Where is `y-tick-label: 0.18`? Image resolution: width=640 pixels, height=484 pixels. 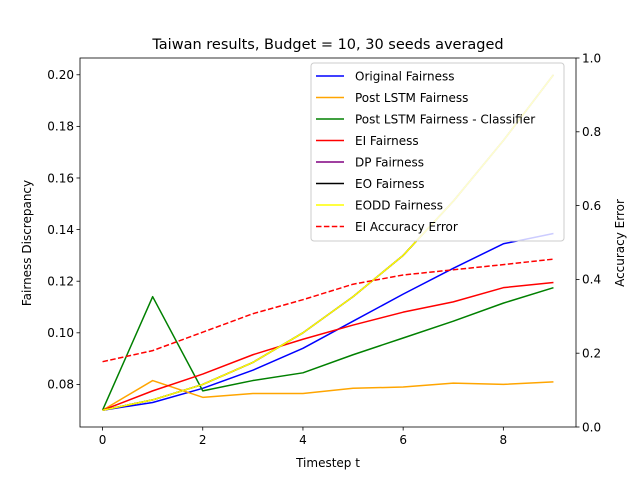
y-tick-label: 0.18 is located at coordinates (60, 127).